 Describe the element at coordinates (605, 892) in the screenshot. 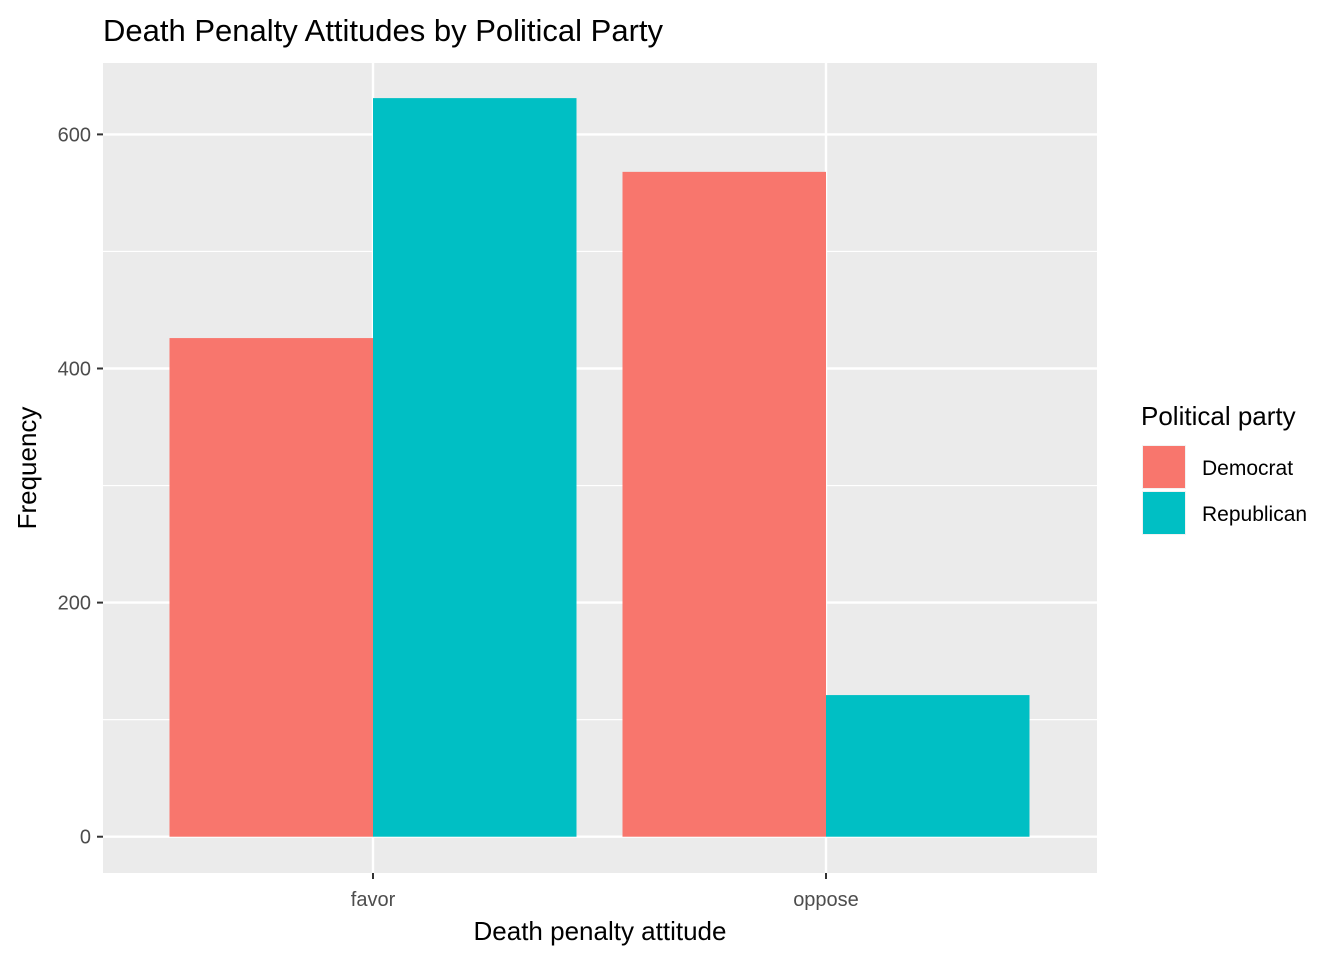

I see `x-axis: favor oppose` at that location.